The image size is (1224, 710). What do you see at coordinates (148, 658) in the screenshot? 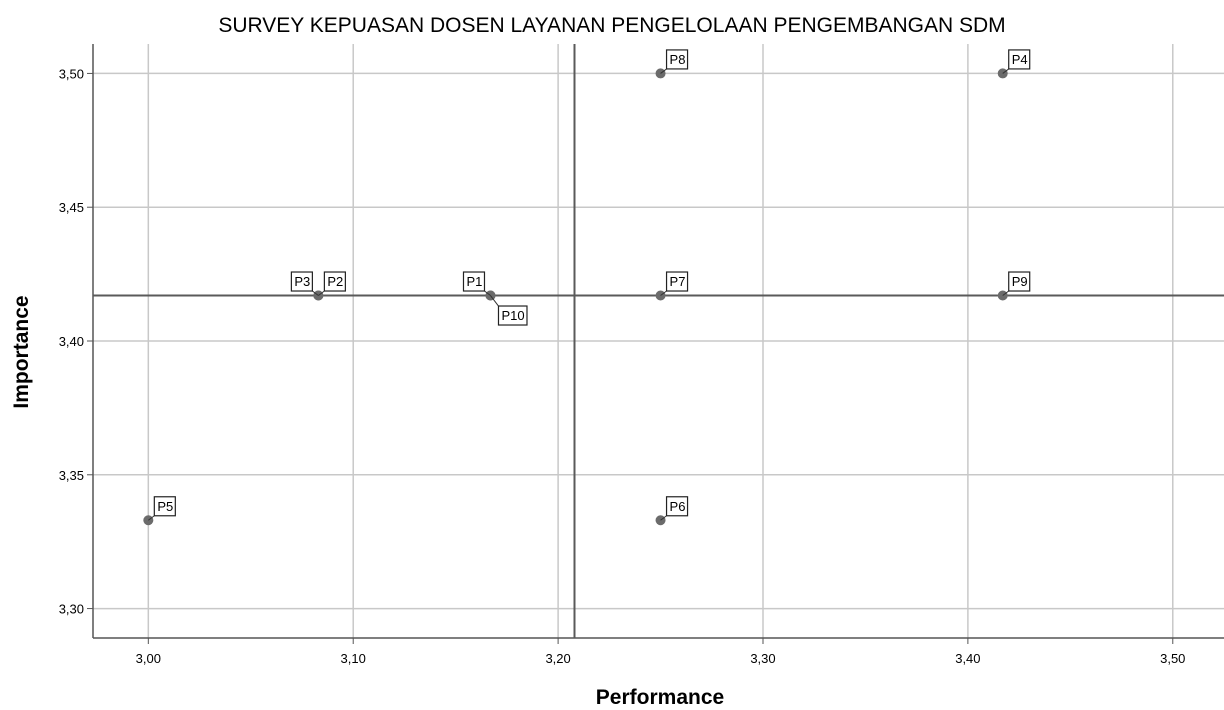
I see `x-tick-label: 3,00` at bounding box center [148, 658].